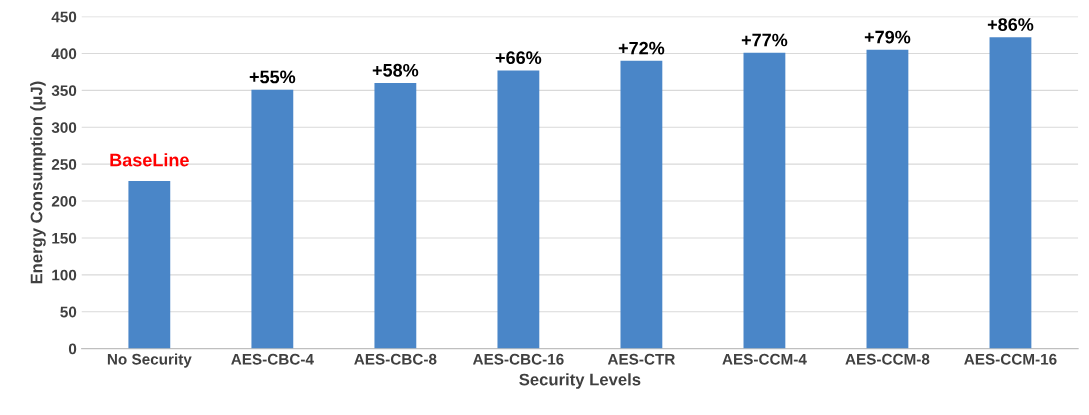 The height and width of the screenshot is (415, 1089). What do you see at coordinates (149, 160) in the screenshot?
I see `annotation: BaseLine` at bounding box center [149, 160].